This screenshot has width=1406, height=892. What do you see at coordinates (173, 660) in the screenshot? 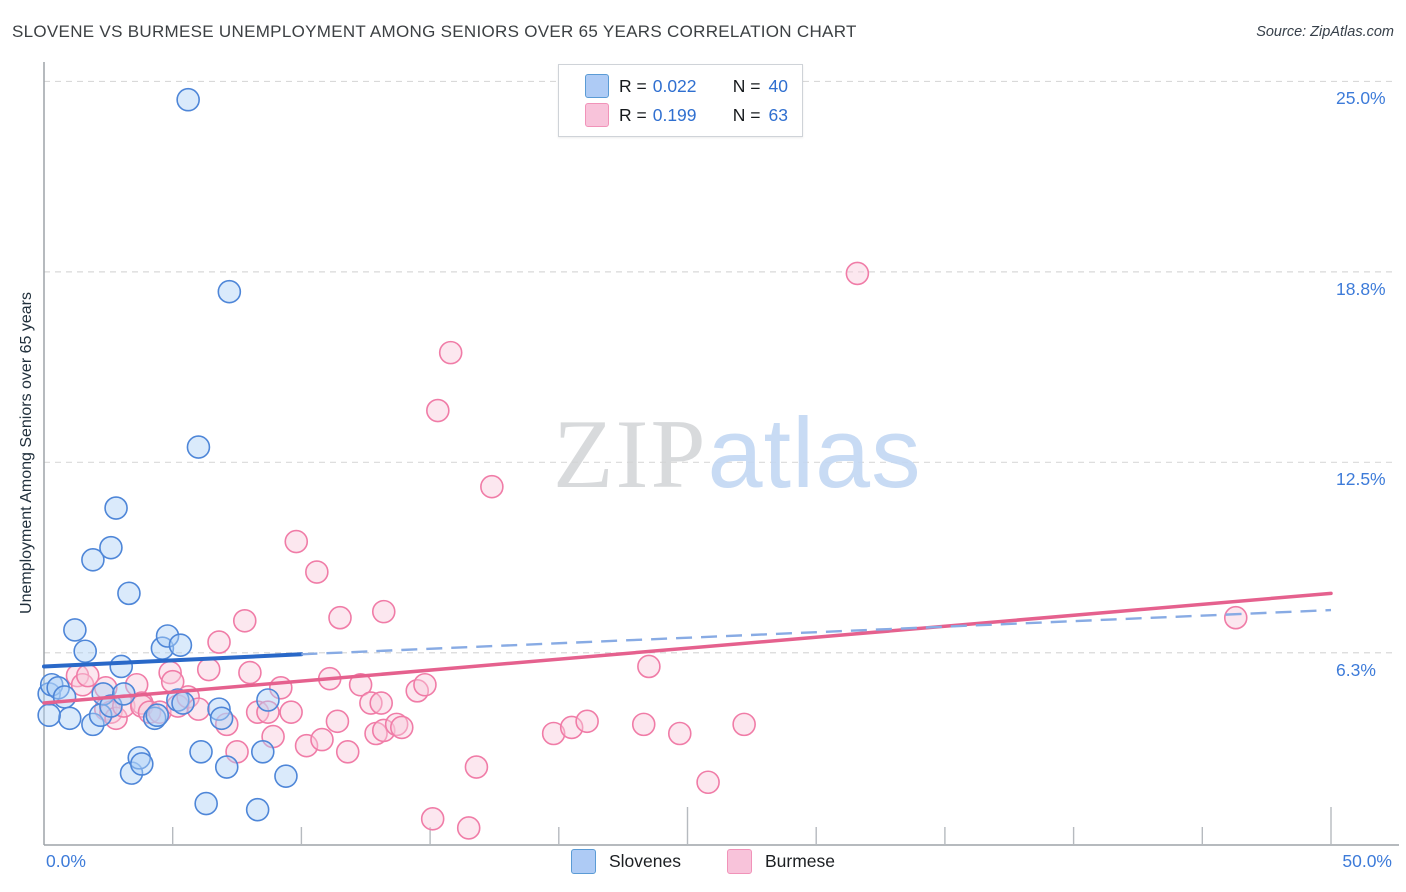
I see `slovenes-trend-line` at bounding box center [173, 660].